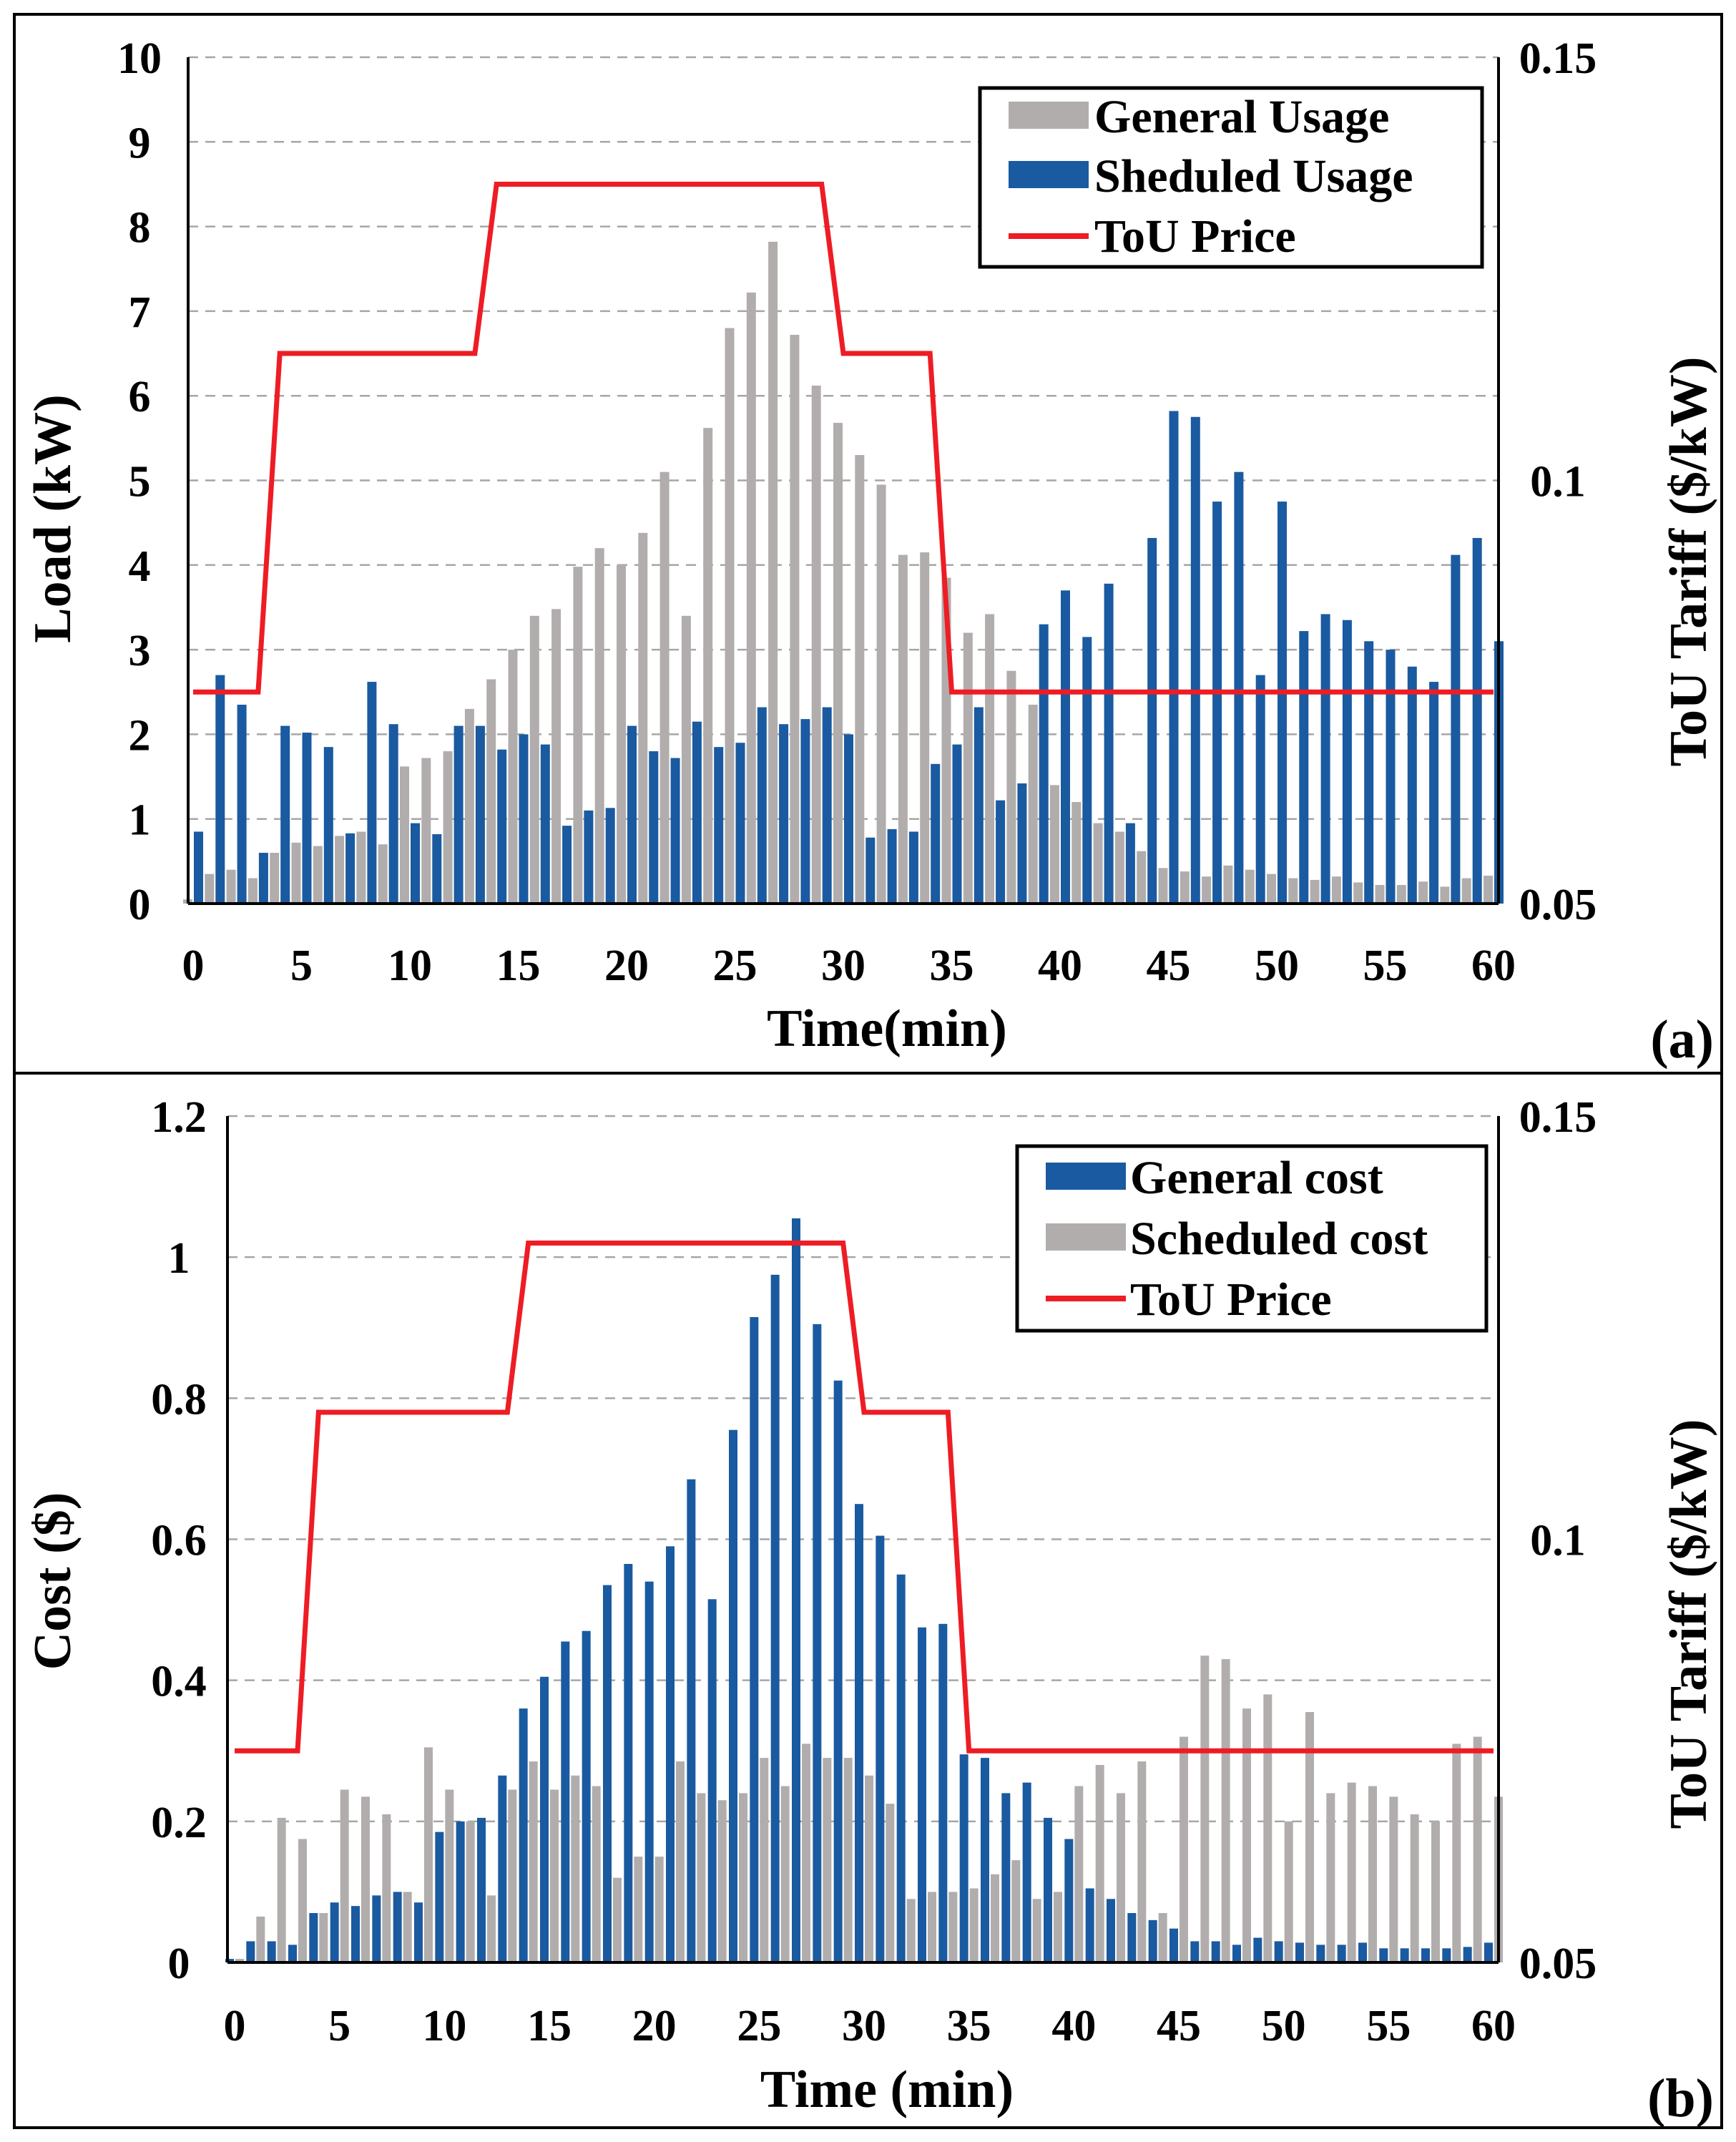 This screenshot has width=1736, height=2142. What do you see at coordinates (139, 58) in the screenshot?
I see `y-tick-label: 10` at bounding box center [139, 58].